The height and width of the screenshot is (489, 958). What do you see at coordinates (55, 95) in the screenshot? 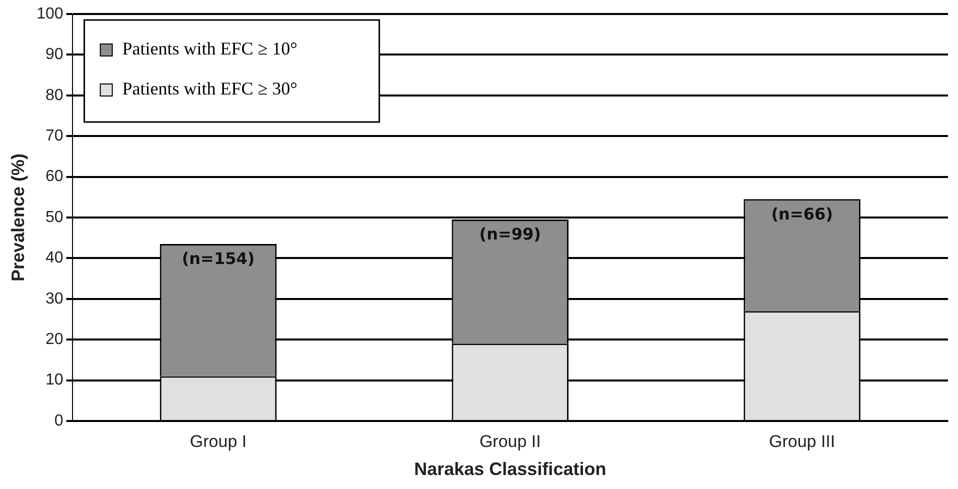
I see `y-tick-label: 80` at bounding box center [55, 95].